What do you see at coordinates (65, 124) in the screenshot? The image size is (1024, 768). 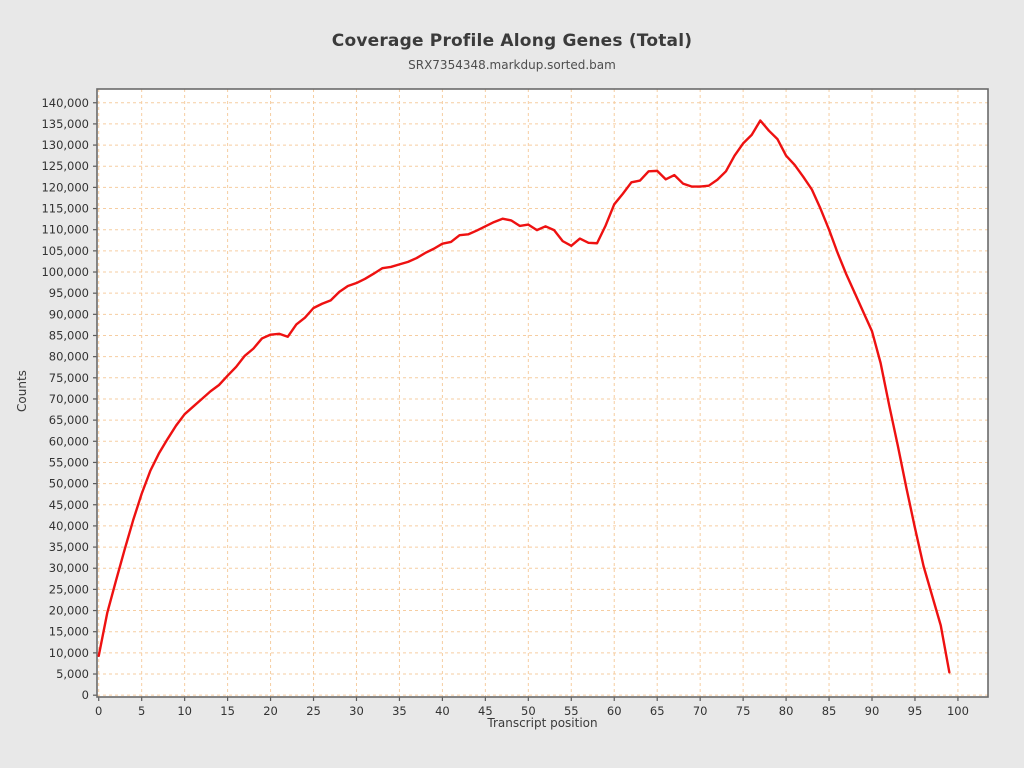 I see `y-tick-label: 135,000` at bounding box center [65, 124].